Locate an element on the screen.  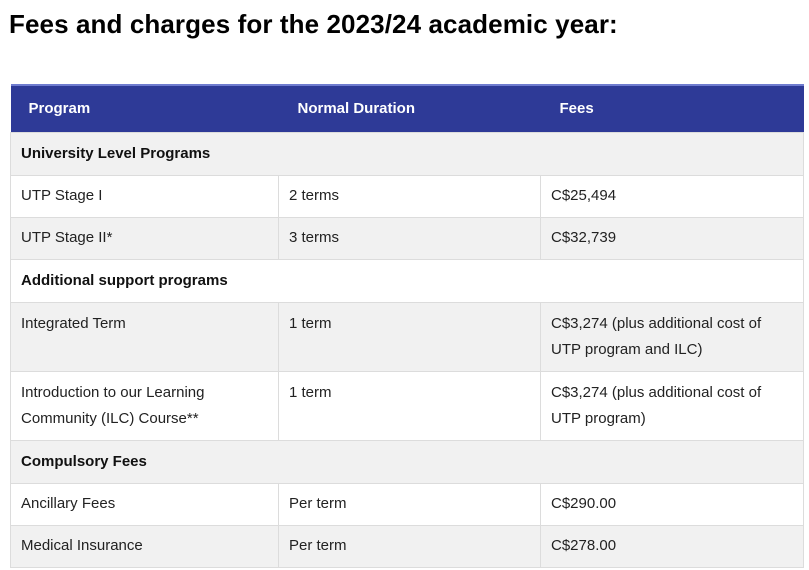
section-row-university-level: University Level Programs is located at coordinates (407, 153).